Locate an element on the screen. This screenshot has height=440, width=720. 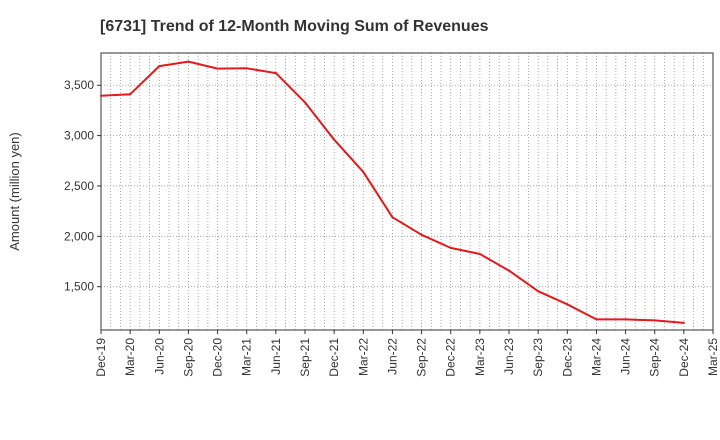
x-tick-label: Sep-24 is located at coordinates (655, 357).